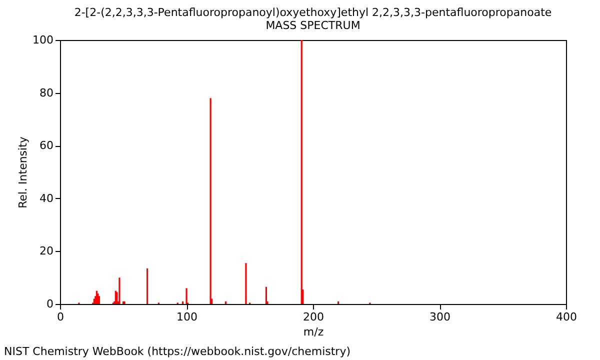  What do you see at coordinates (60, 317) in the screenshot?
I see `x-tick-label: 0` at bounding box center [60, 317].